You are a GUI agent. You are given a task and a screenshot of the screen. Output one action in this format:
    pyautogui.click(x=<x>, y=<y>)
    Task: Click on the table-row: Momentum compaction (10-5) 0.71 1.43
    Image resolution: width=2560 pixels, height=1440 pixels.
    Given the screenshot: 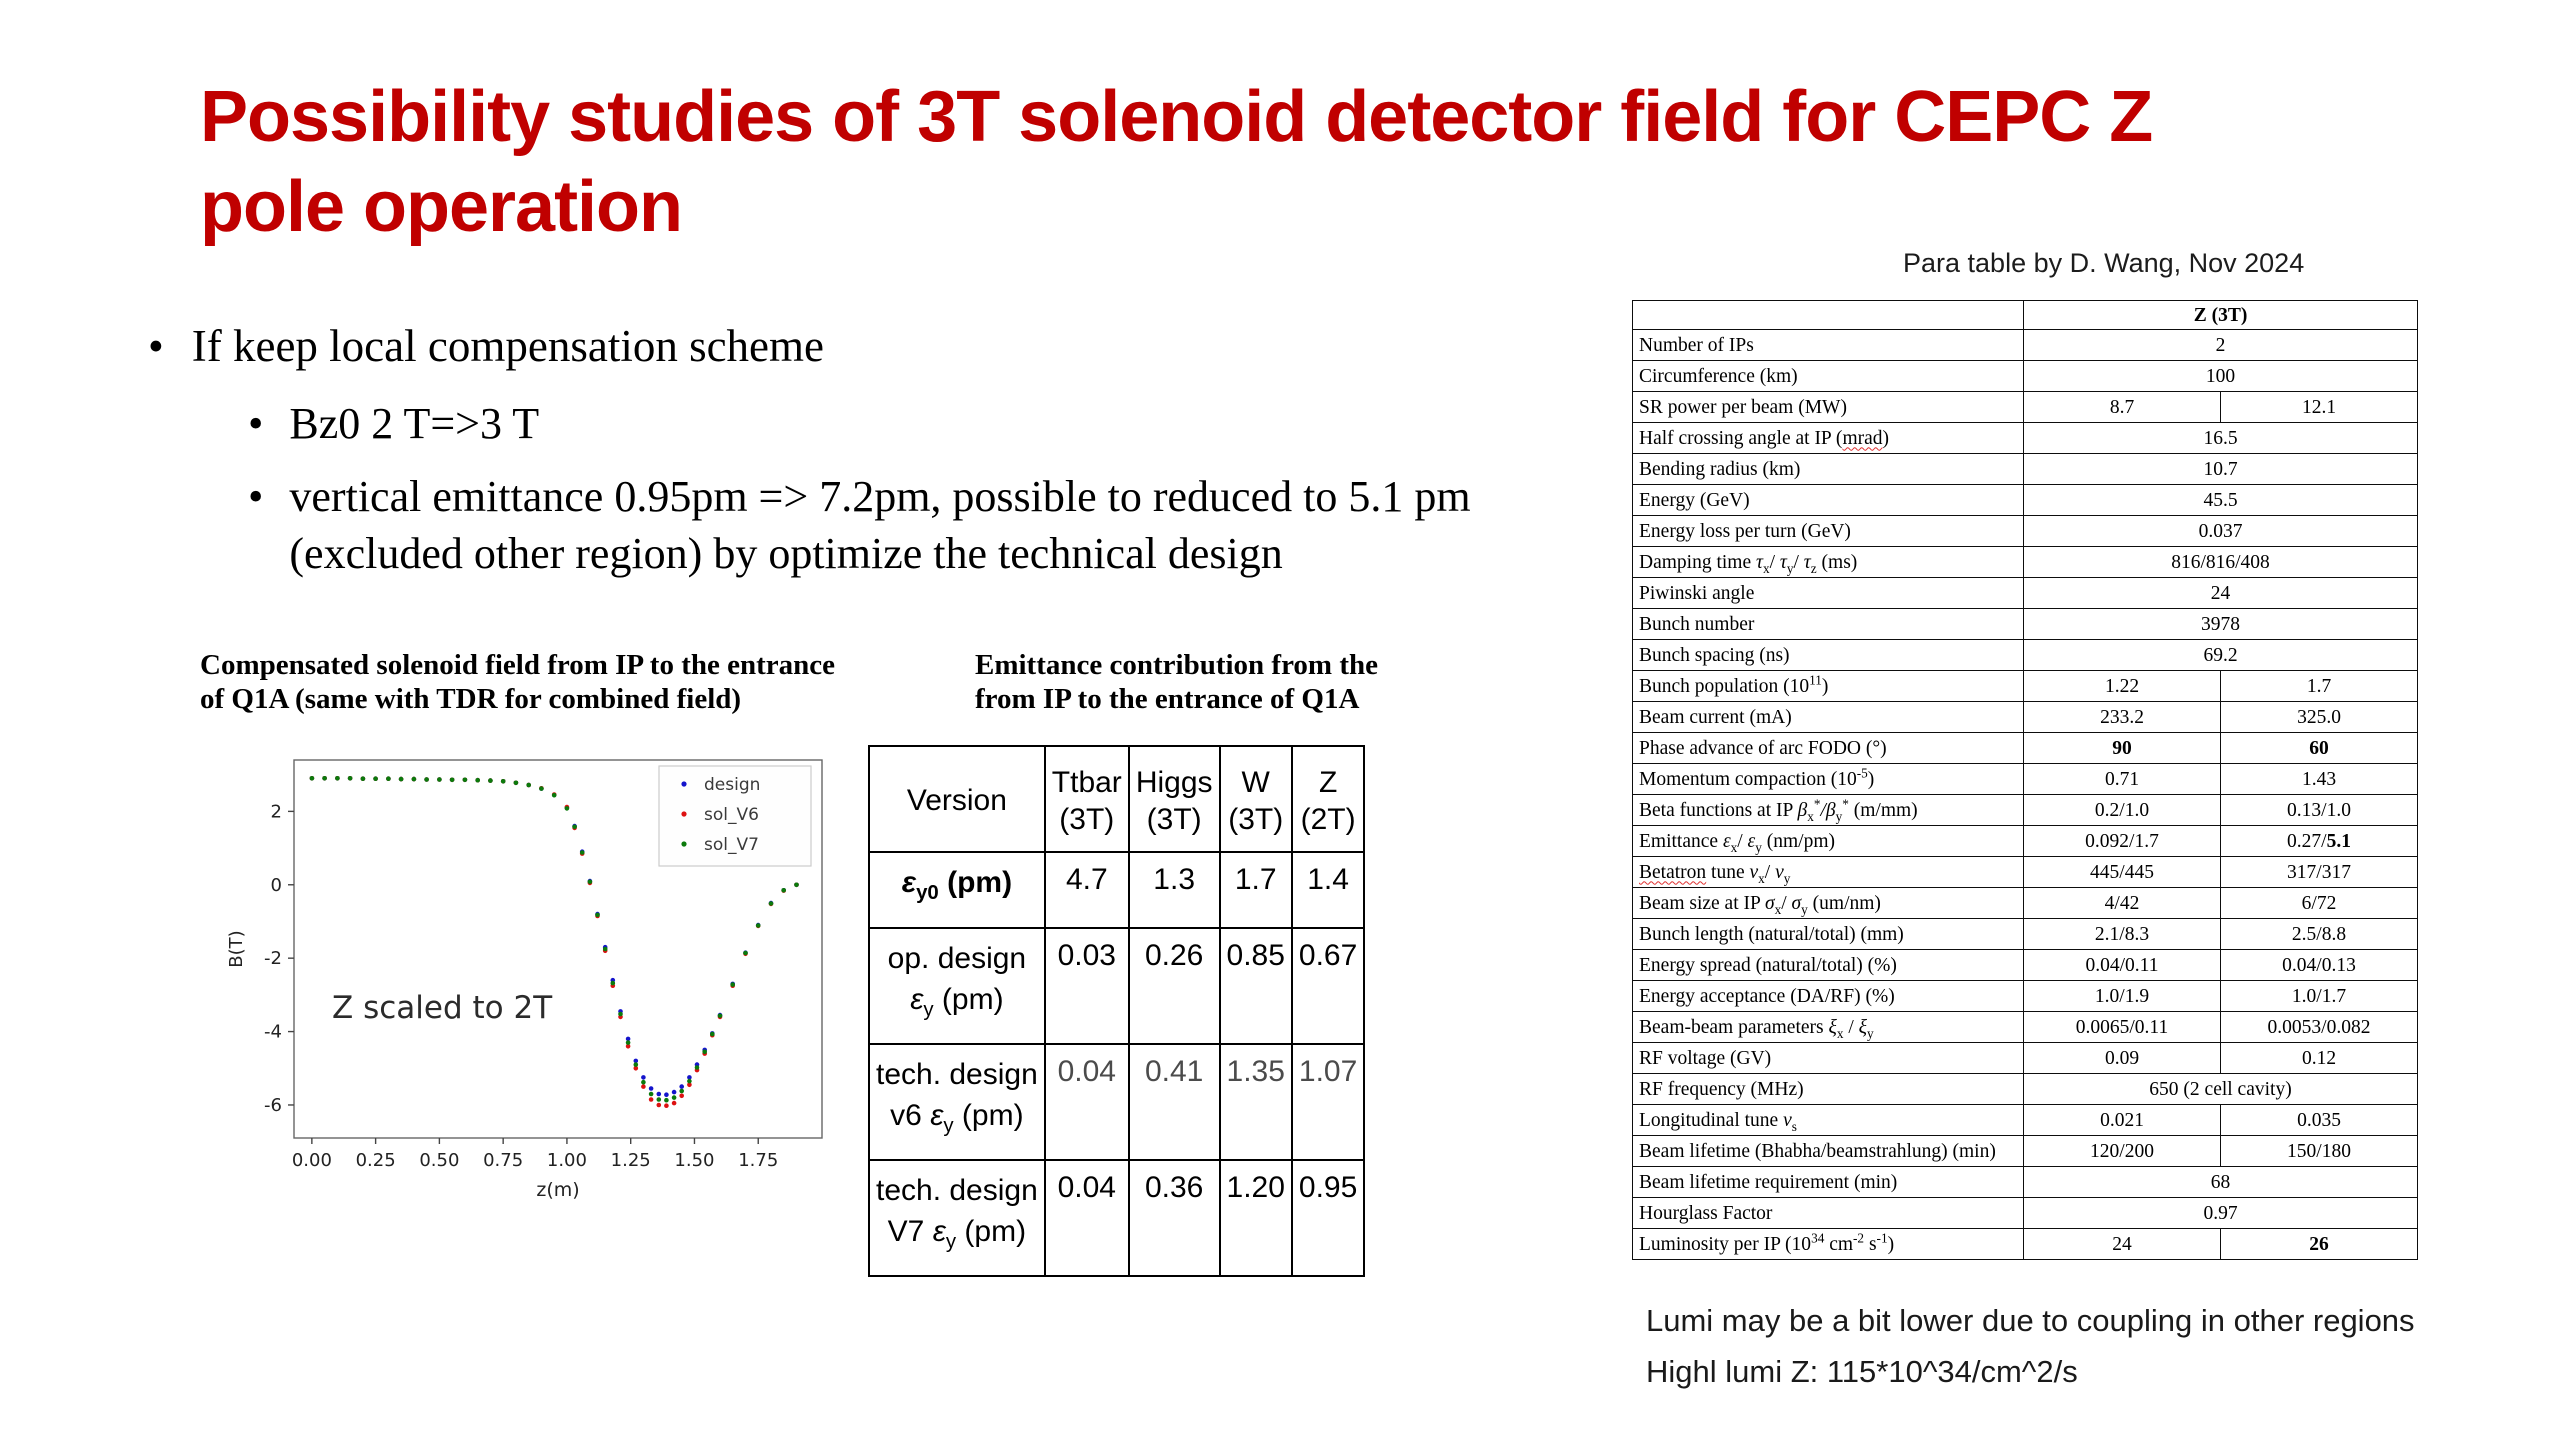 What is the action you would take?
    pyautogui.click(x=2025, y=779)
    